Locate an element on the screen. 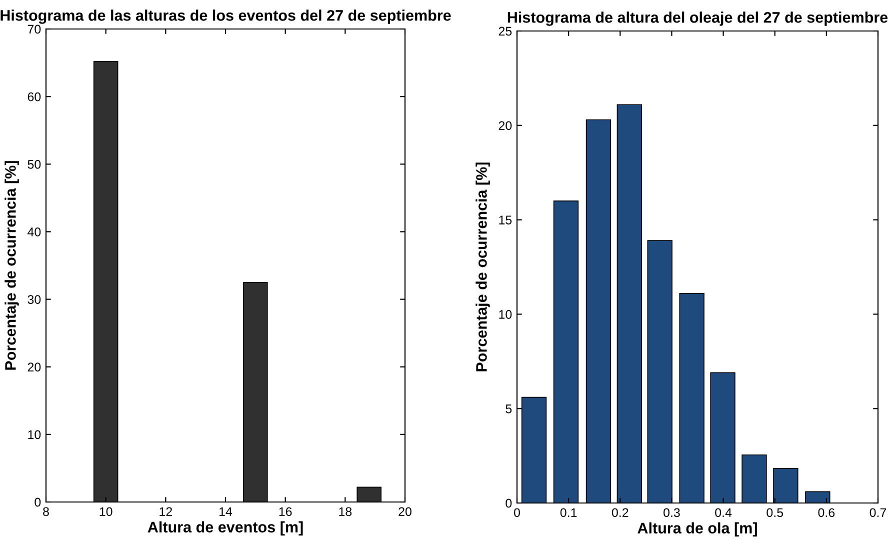 This screenshot has width=888, height=544. x-tick-label: 0.1 is located at coordinates (568, 513).